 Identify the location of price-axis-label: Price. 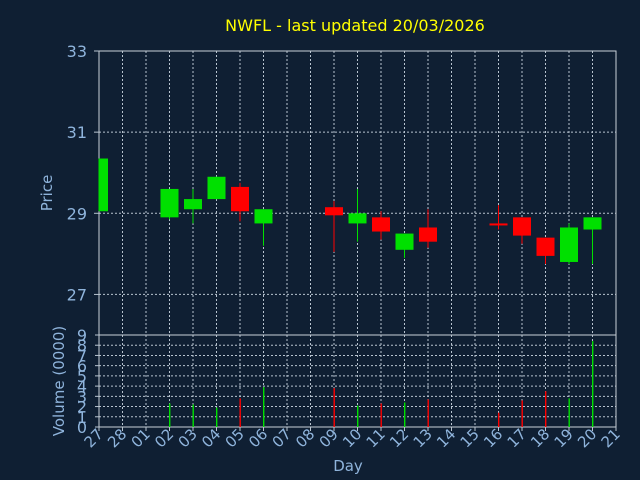
(47, 193).